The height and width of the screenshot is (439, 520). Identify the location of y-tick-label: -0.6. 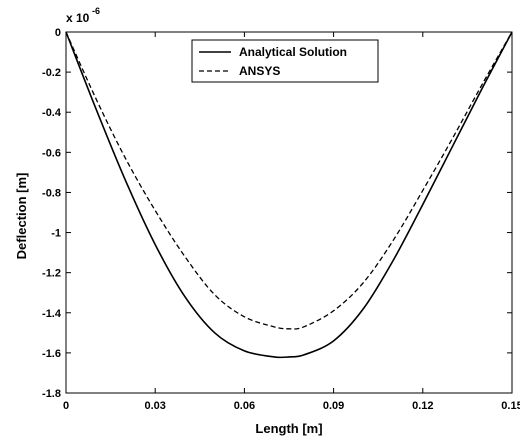
(51, 153).